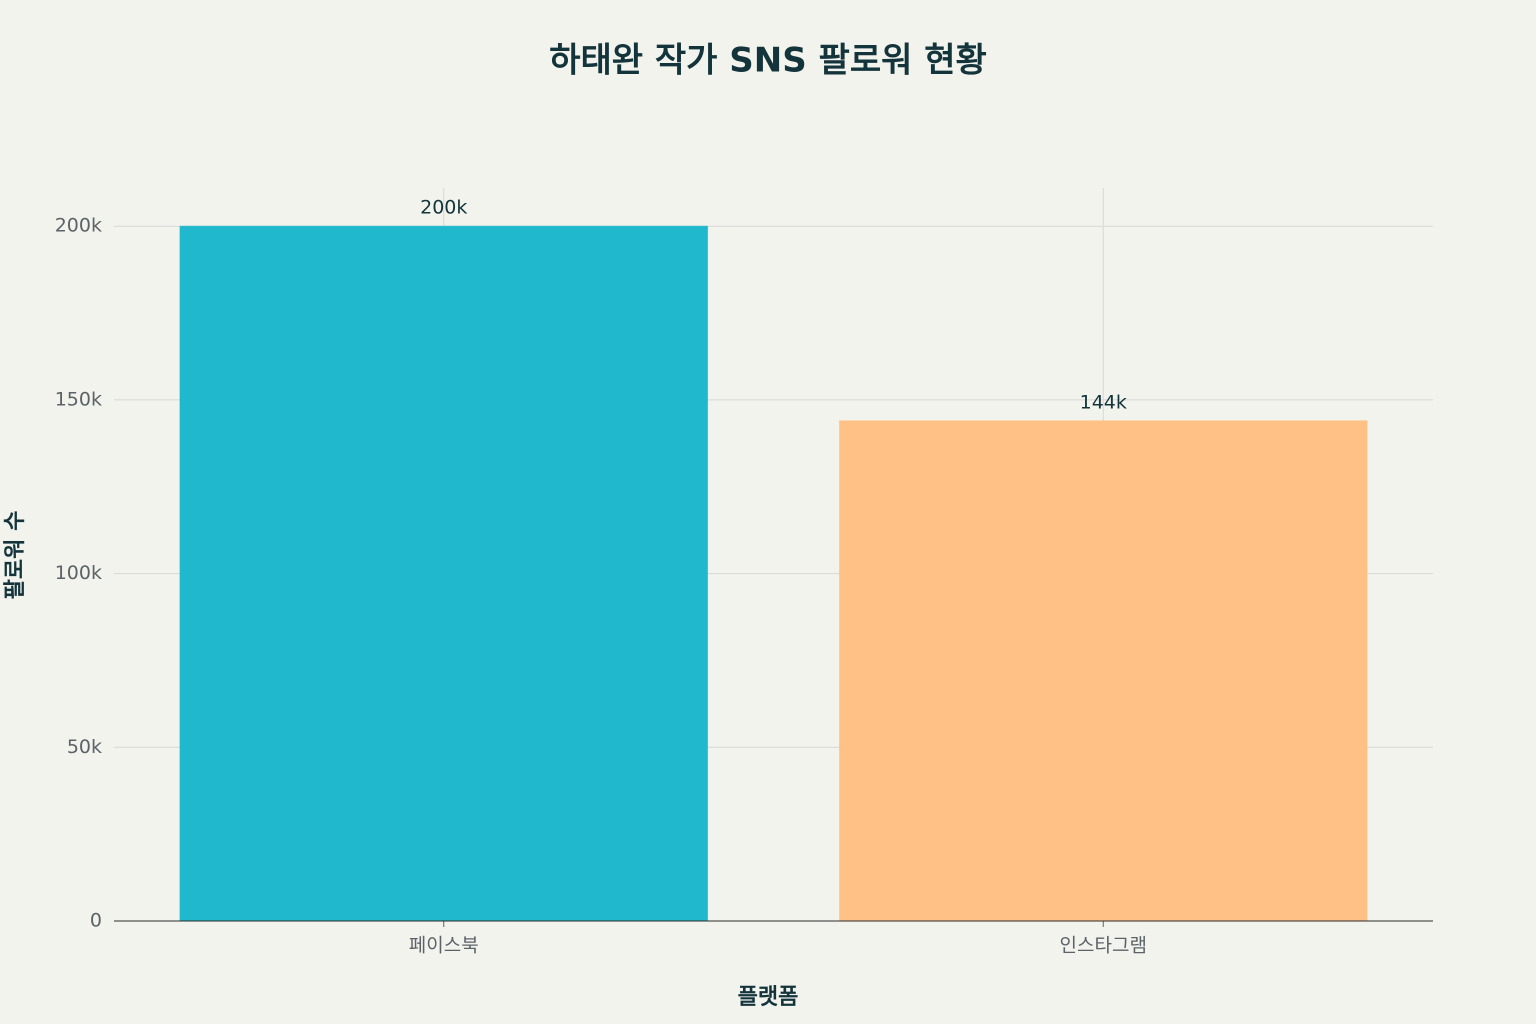 This screenshot has width=1536, height=1024. I want to click on y-axis-title: 팔로워 수, so click(15, 555).